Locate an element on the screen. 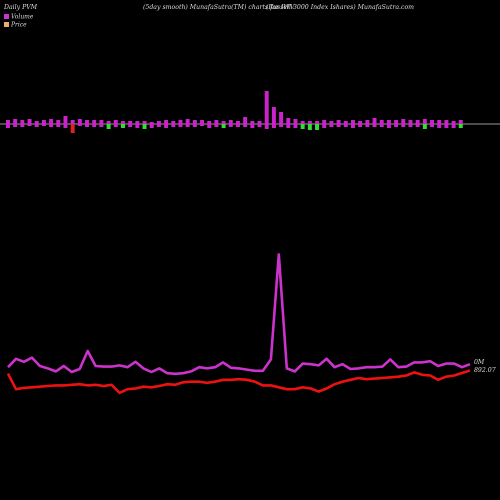  legend-volume-label: Volume is located at coordinates (22, 17).